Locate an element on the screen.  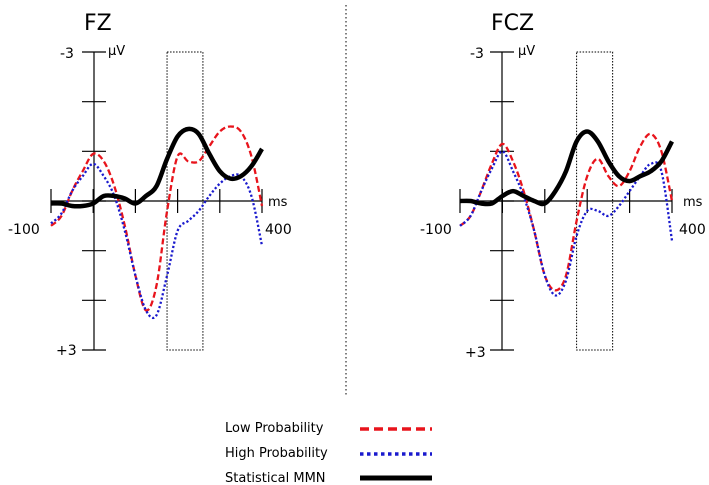
legend-label-low: Low Probability is located at coordinates (274, 428).